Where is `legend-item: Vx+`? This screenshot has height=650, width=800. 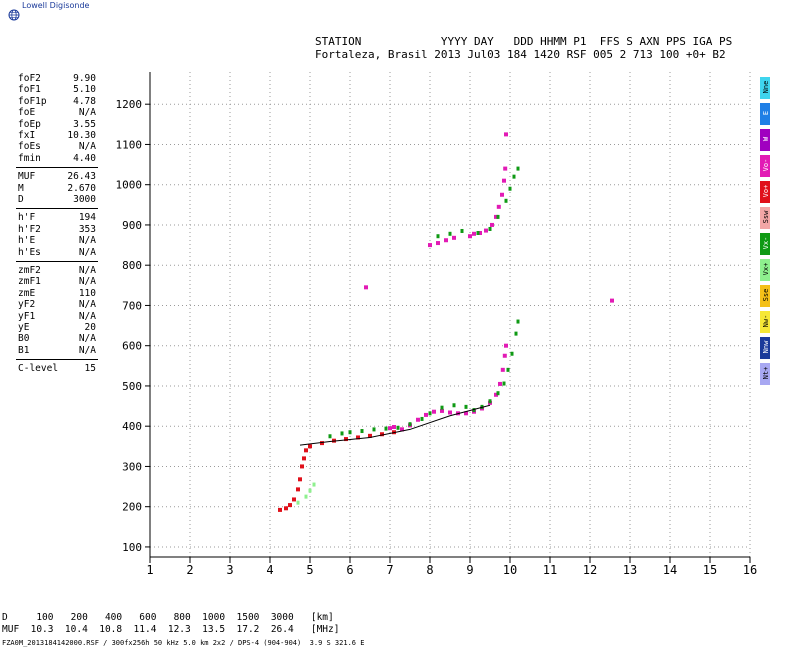 legend-item: Vx+ is located at coordinates (765, 270).